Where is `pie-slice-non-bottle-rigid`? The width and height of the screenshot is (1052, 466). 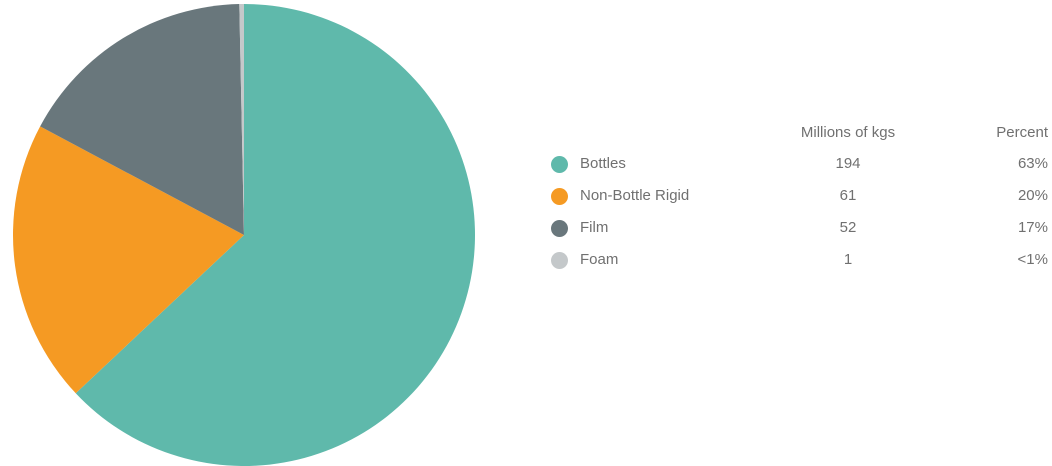 pie-slice-non-bottle-rigid is located at coordinates (129, 260).